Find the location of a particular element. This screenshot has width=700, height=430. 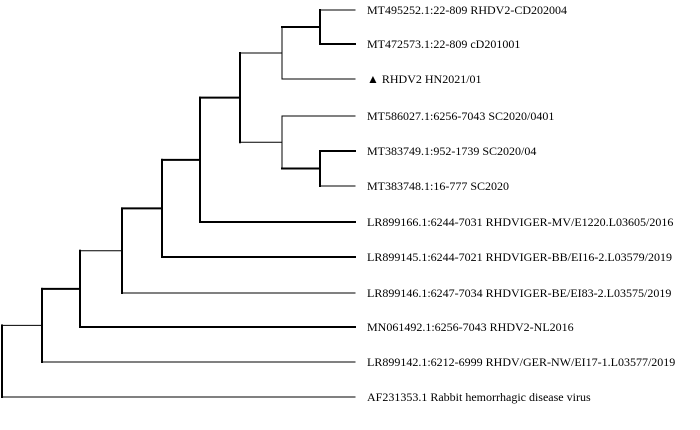

leaf-label-l3: ▲ RHDV2 HN2021/01 is located at coordinates (424, 79).